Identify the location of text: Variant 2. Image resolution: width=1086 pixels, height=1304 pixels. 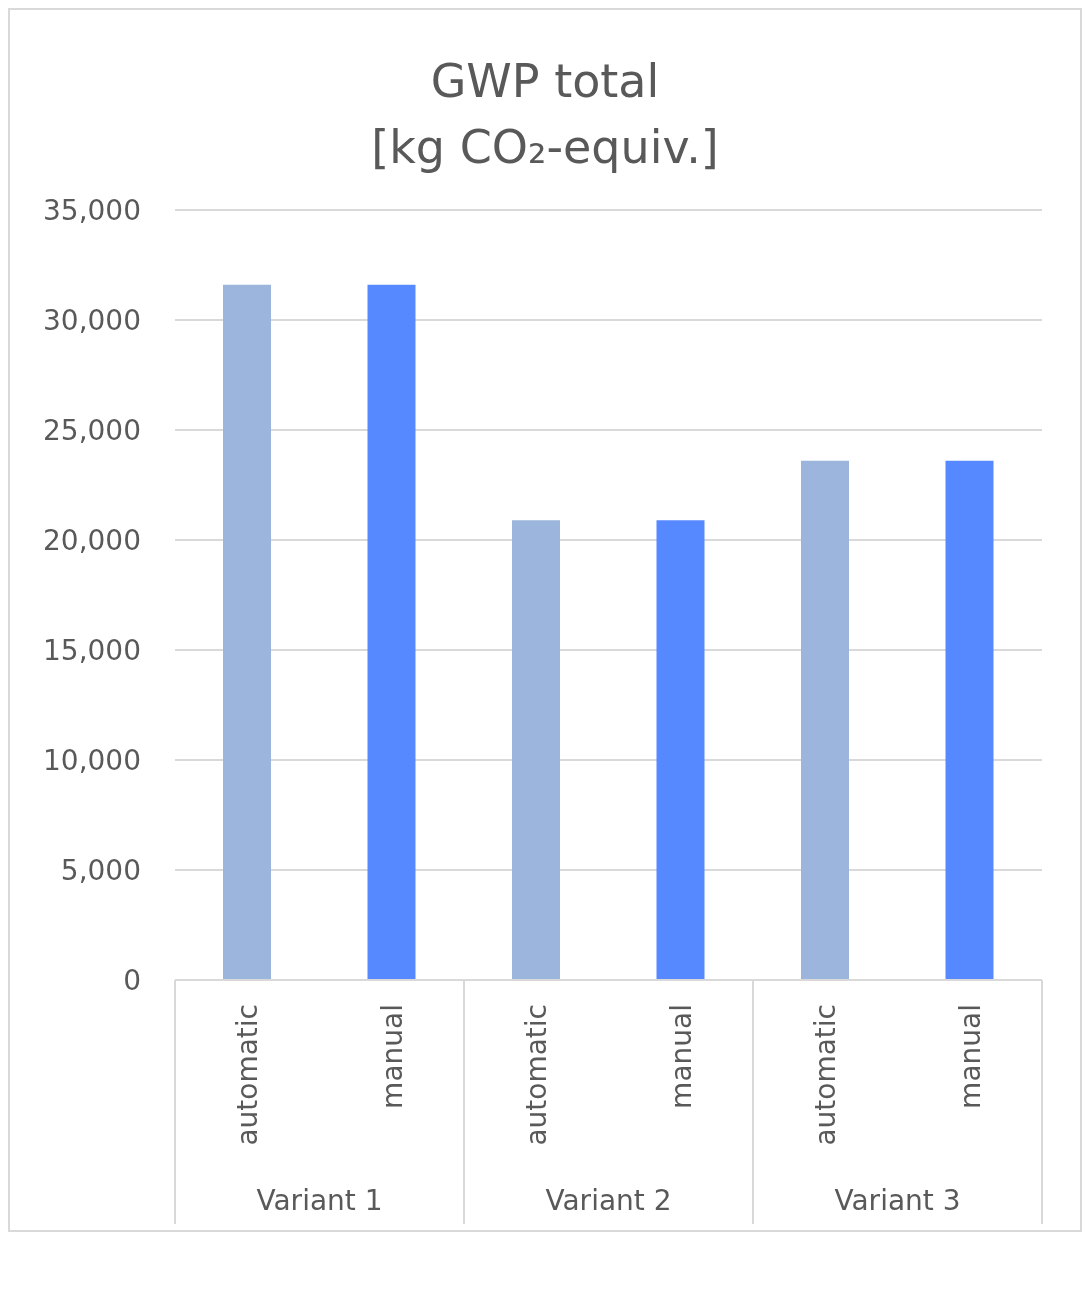
(608, 1200).